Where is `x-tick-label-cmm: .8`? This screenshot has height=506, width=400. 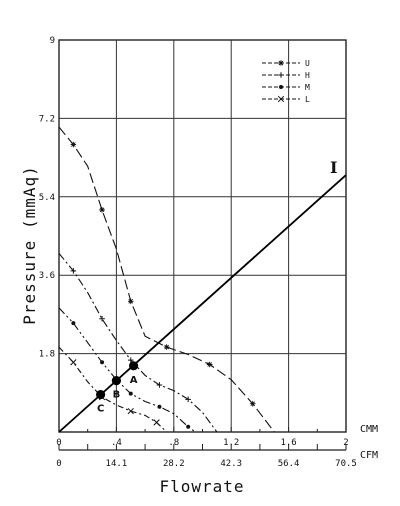 x-tick-label-cmm: .8 is located at coordinates (173, 443).